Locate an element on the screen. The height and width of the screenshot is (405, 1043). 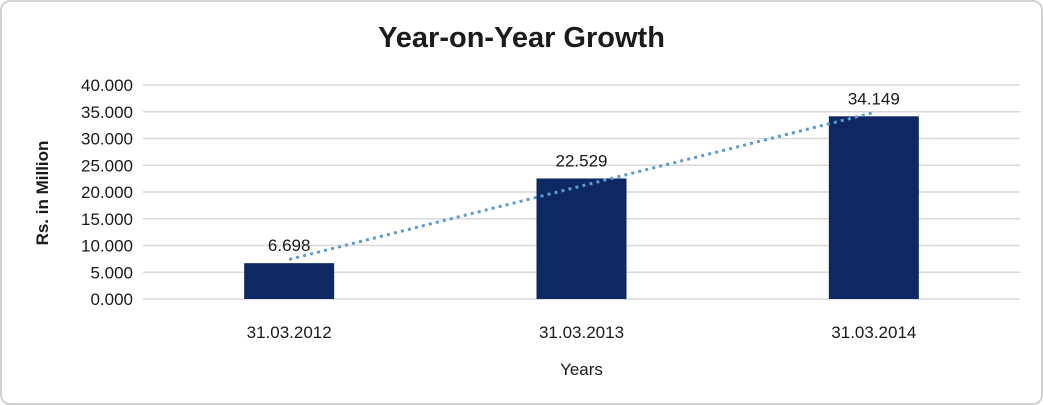
y-tick-label: 25.000 is located at coordinates (107, 165).